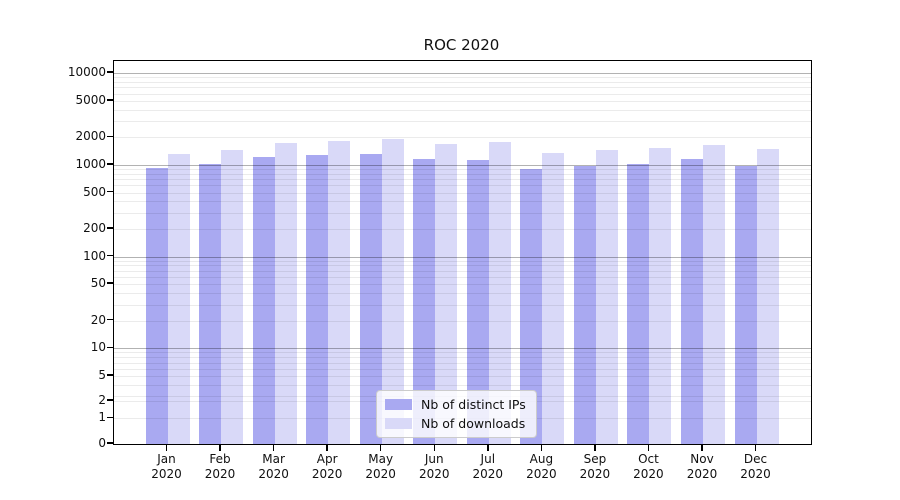 Image resolution: width=900 pixels, height=500 pixels. What do you see at coordinates (166, 459) in the screenshot?
I see `x-tick-month: Jan` at bounding box center [166, 459].